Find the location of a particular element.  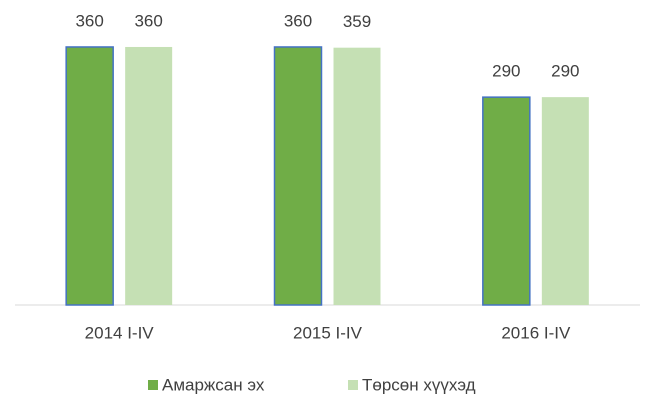

x-tick-label: 2016 I-IV is located at coordinates (536, 332).